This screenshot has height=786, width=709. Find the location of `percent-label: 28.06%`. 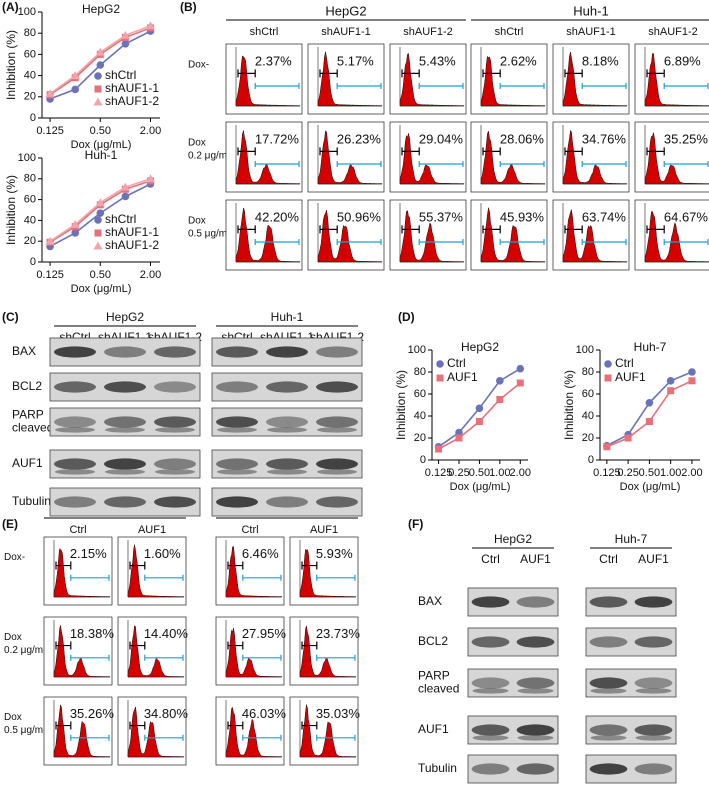

percent-label: 28.06% is located at coordinates (522, 139).